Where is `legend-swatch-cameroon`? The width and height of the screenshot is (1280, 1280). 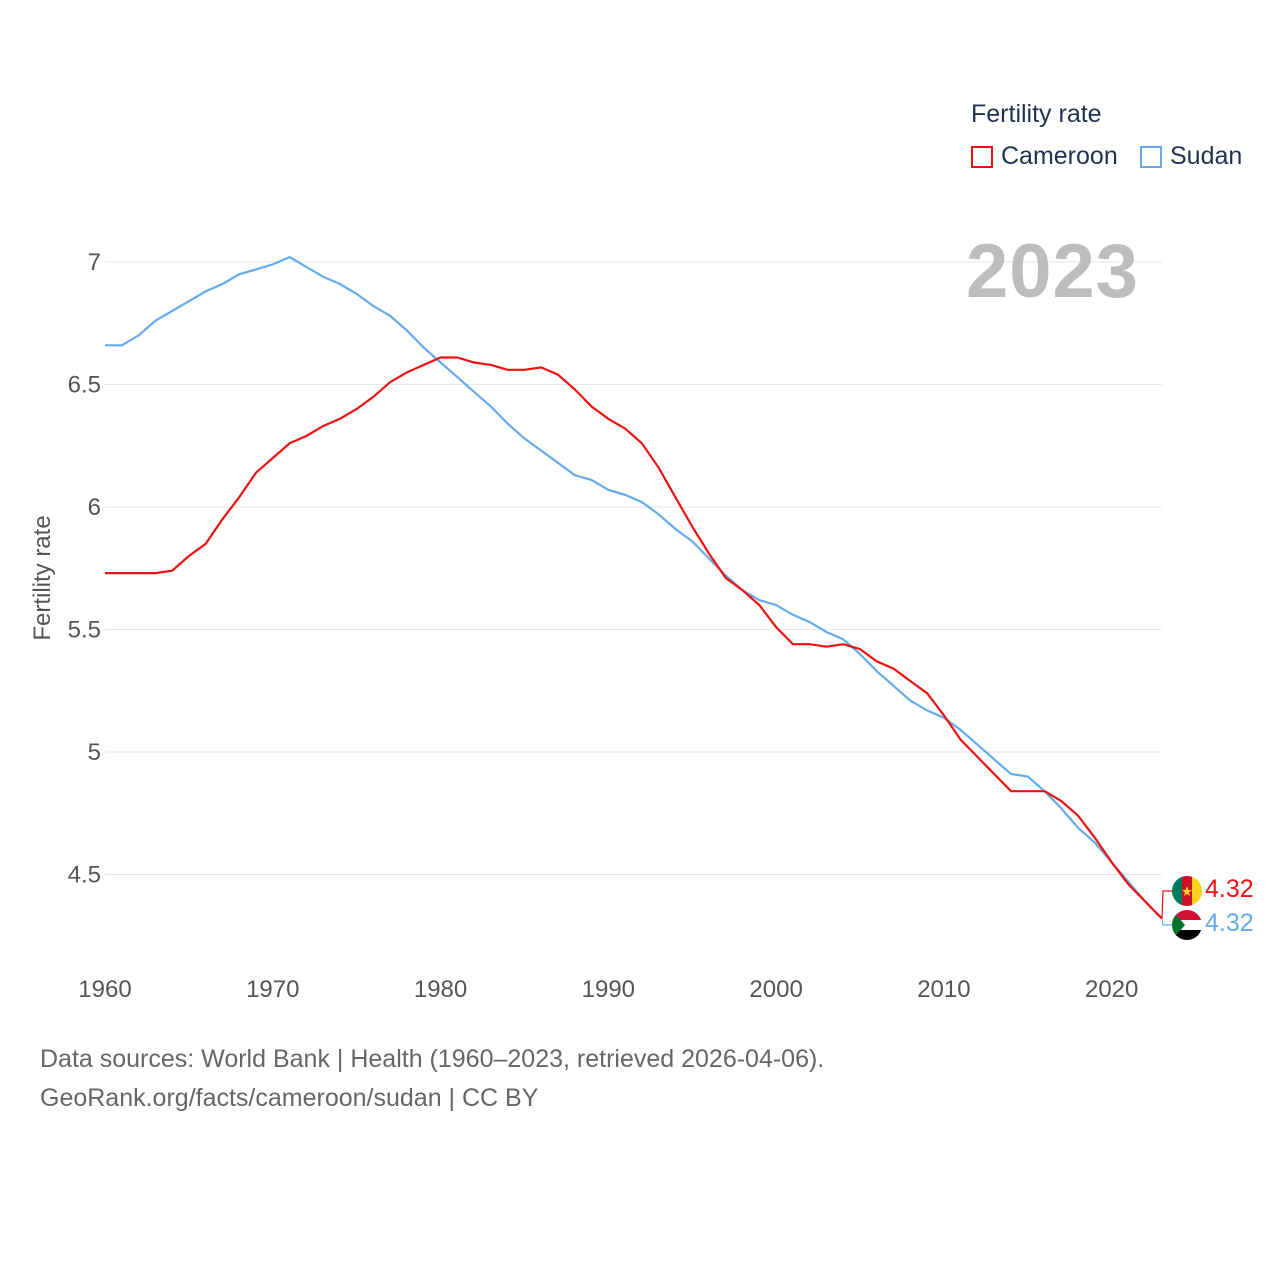 legend-swatch-cameroon is located at coordinates (982, 156).